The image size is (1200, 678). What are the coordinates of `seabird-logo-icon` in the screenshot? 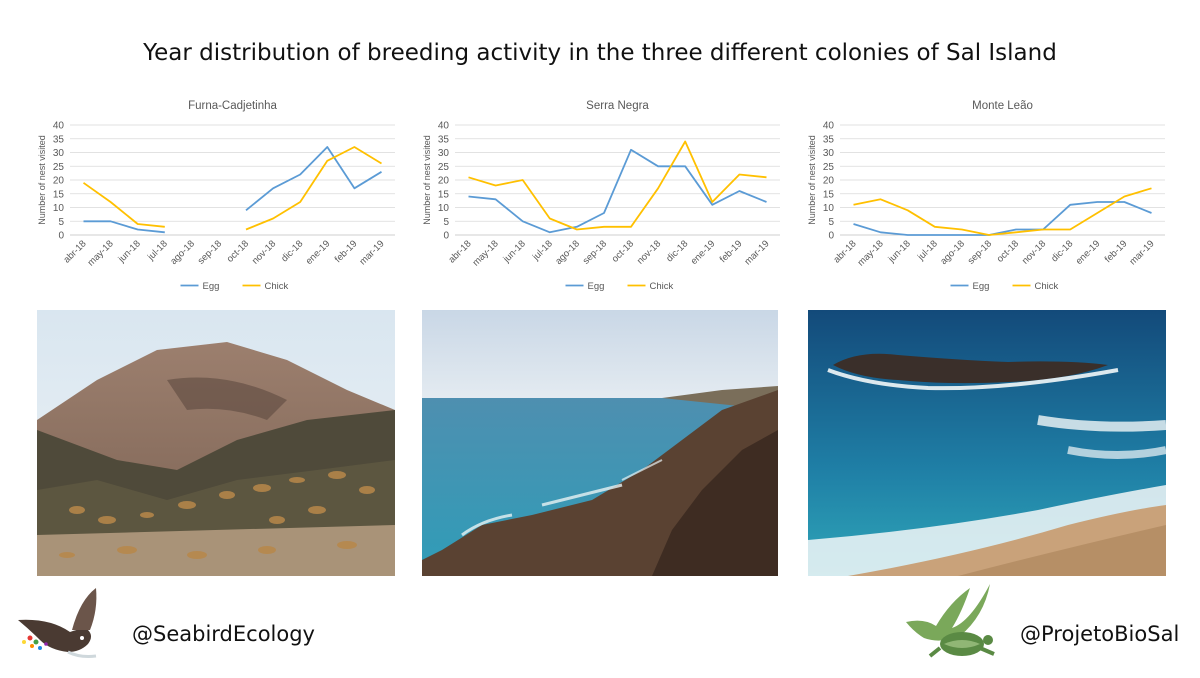 It's located at (66, 622).